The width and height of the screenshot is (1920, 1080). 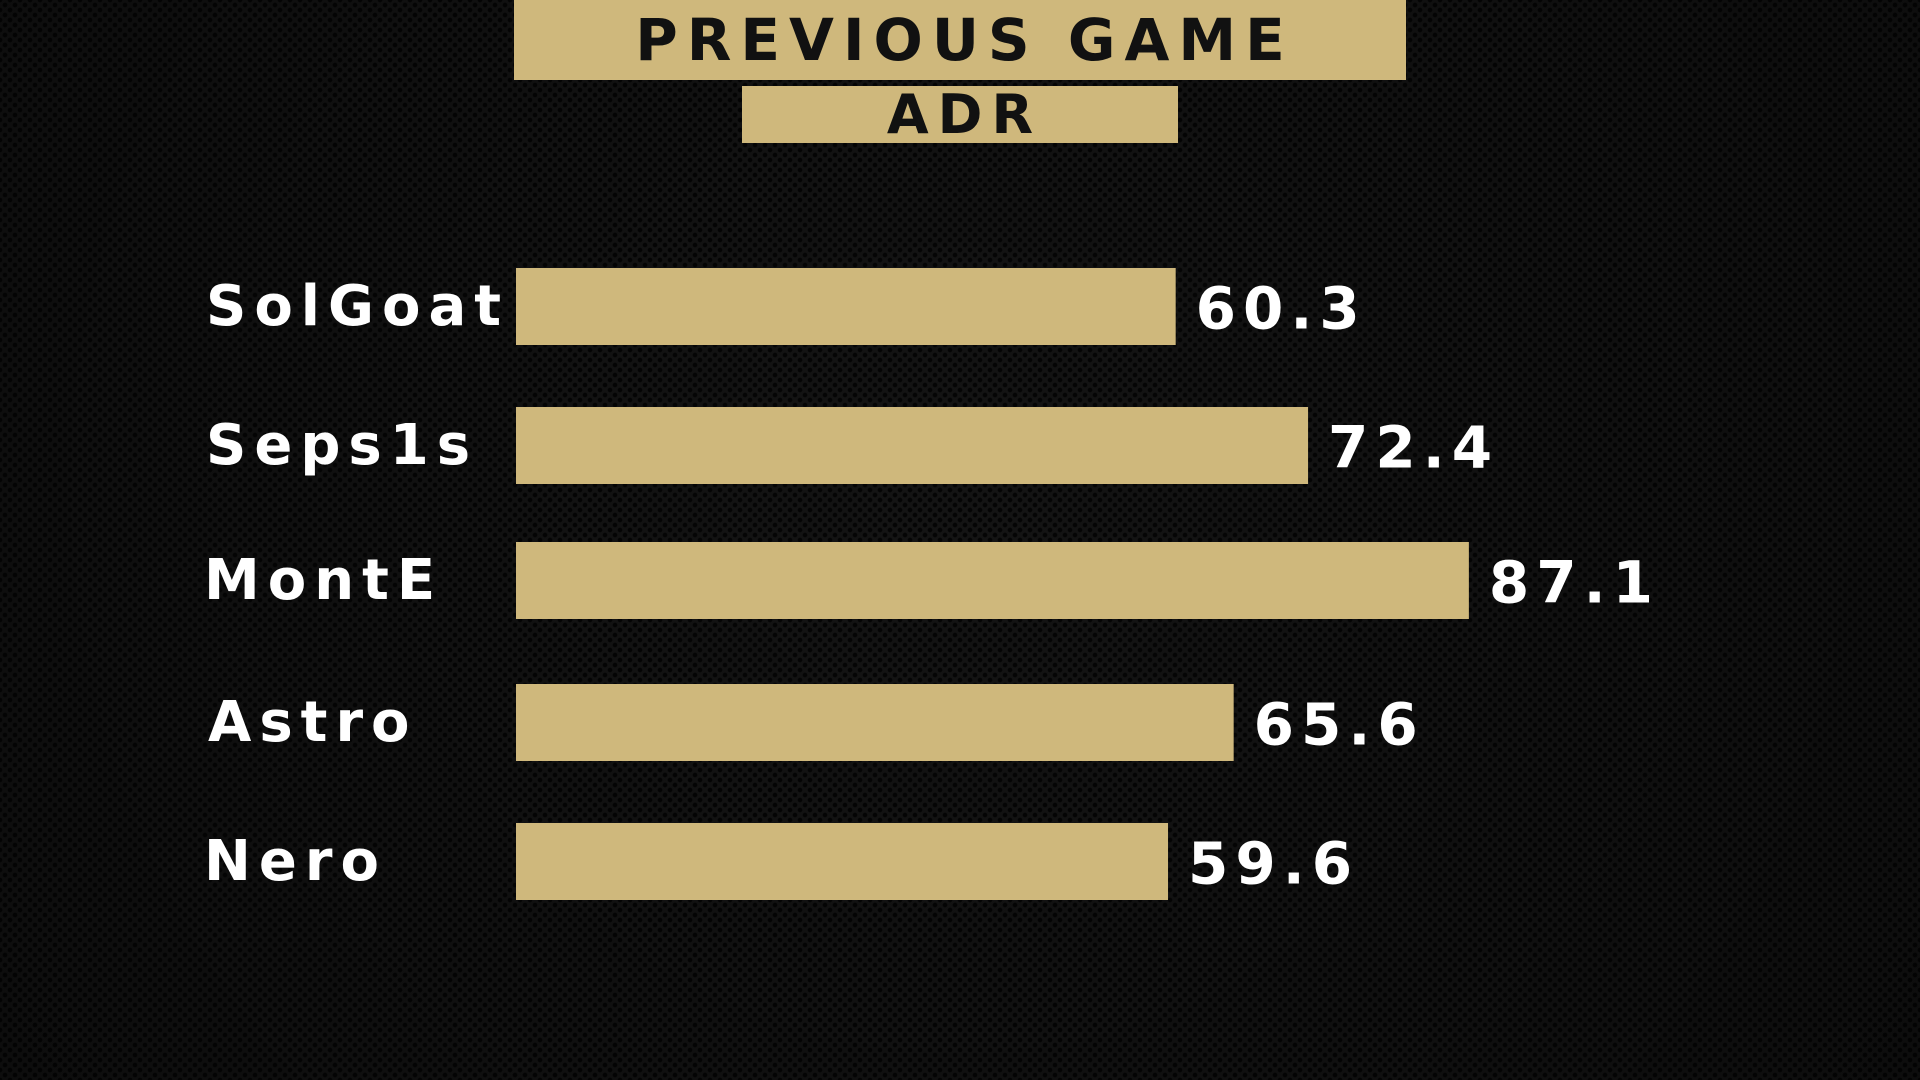 I want to click on bar-seps1s, so click(x=912, y=445).